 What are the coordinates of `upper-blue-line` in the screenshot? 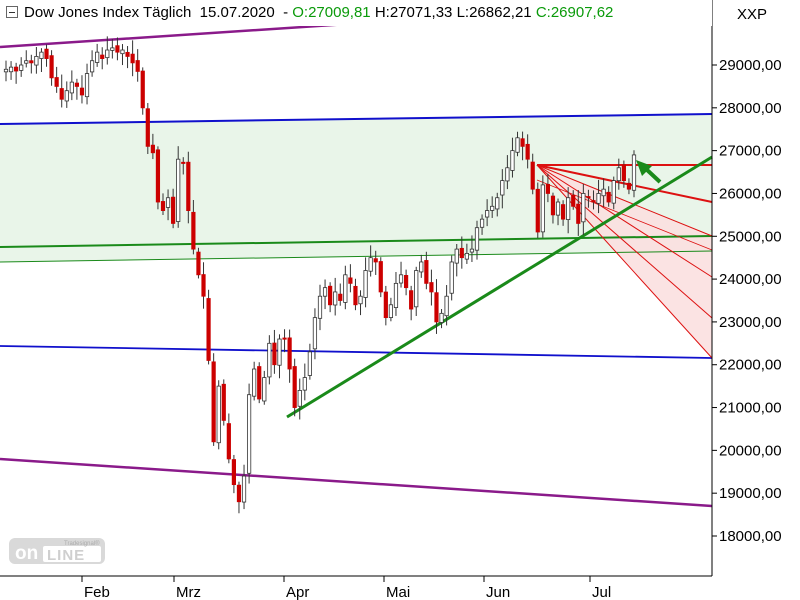 It's located at (356, 119).